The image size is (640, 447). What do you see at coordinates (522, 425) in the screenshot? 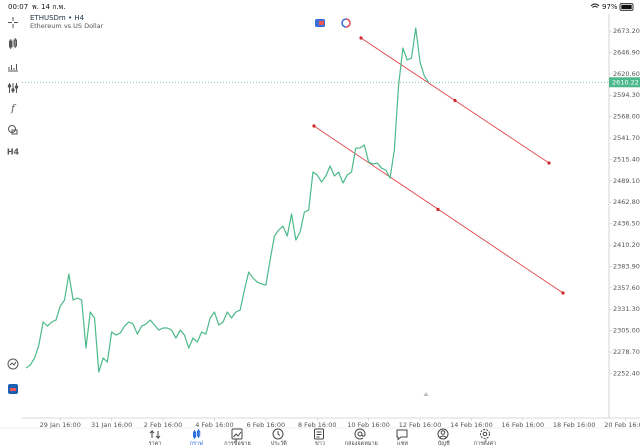
I see `x-tick-label: 16 Feb 16:00` at bounding box center [522, 425].